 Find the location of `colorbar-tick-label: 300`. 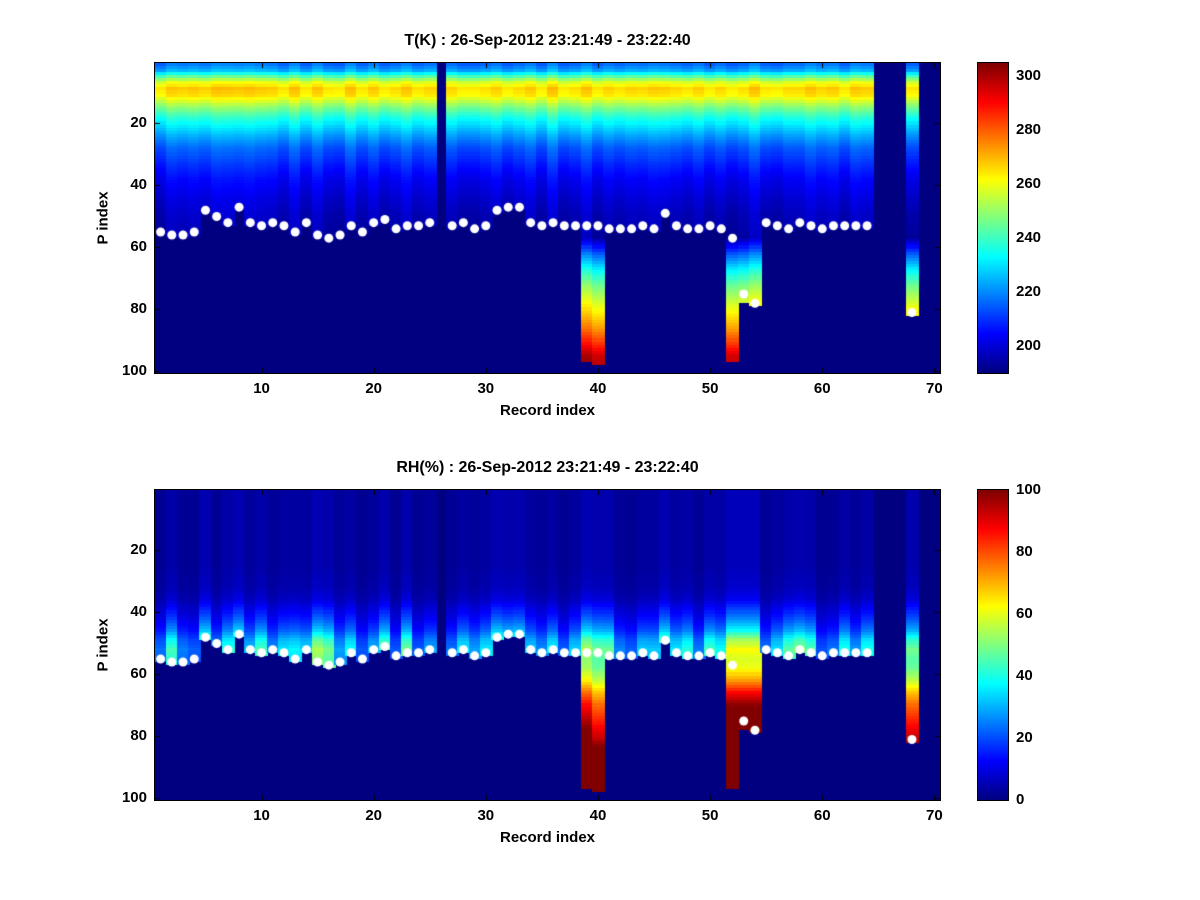

colorbar-tick-label: 300 is located at coordinates (1029, 76).